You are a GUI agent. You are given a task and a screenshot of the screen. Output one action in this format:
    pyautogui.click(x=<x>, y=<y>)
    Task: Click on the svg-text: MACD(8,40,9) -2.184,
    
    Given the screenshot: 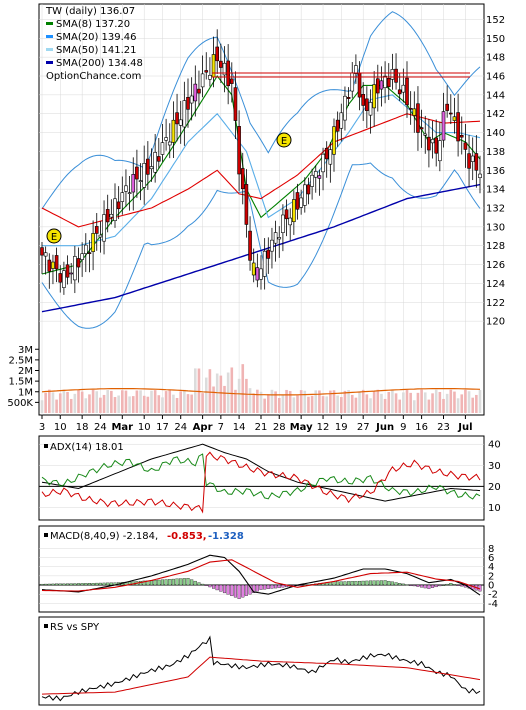 What is the action you would take?
    pyautogui.click(x=104, y=536)
    